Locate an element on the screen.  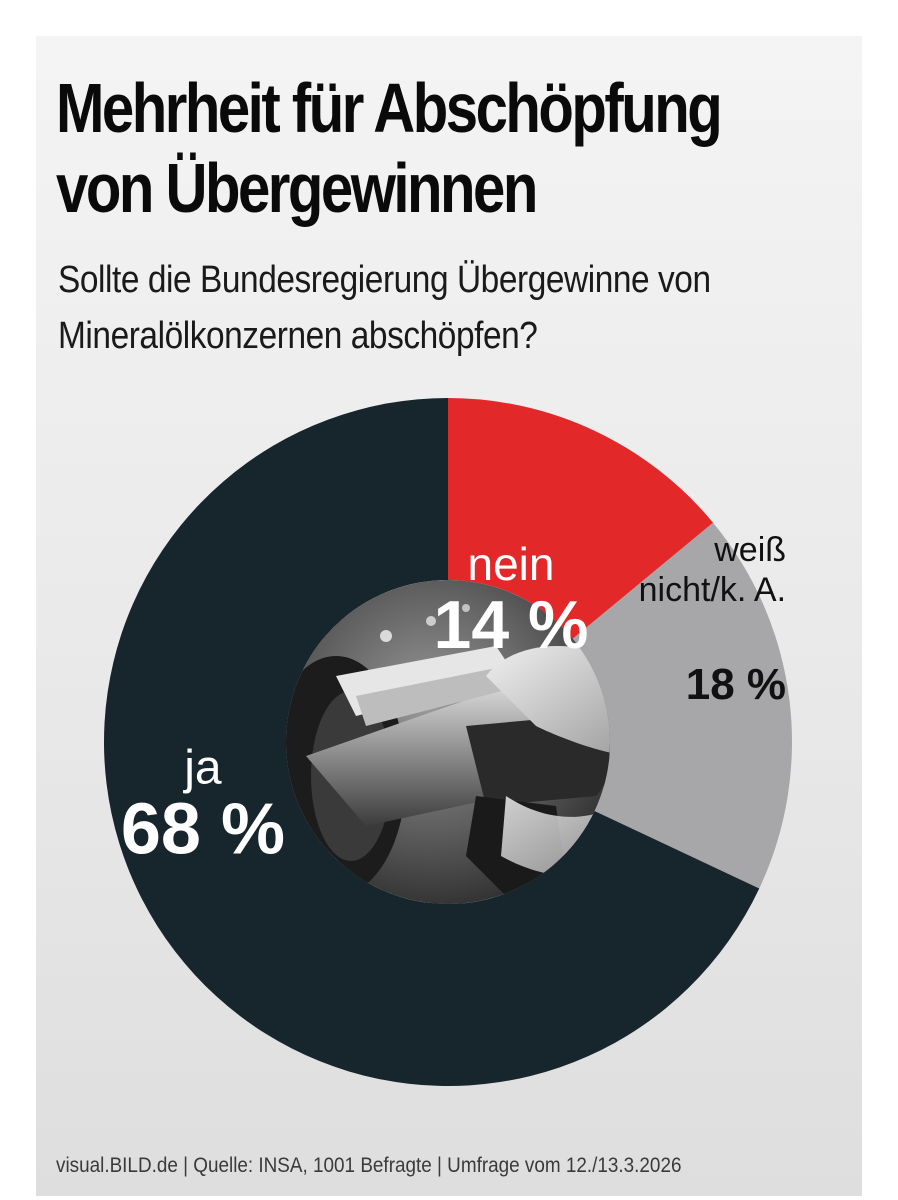
title-line-1: Mehrheit für Abschöpfung is located at coordinates (389, 108).